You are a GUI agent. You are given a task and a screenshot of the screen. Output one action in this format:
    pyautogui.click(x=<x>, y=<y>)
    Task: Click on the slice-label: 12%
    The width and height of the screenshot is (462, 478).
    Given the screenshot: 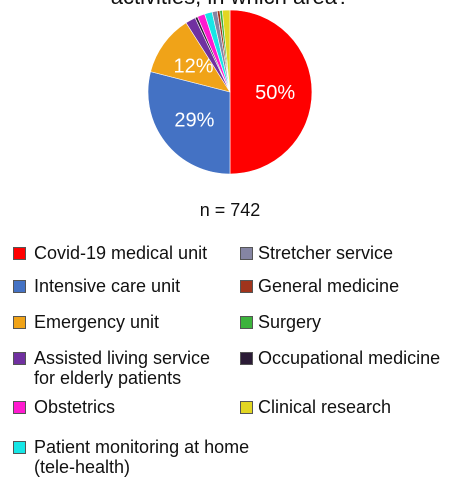 What is the action you would take?
    pyautogui.click(x=193, y=66)
    